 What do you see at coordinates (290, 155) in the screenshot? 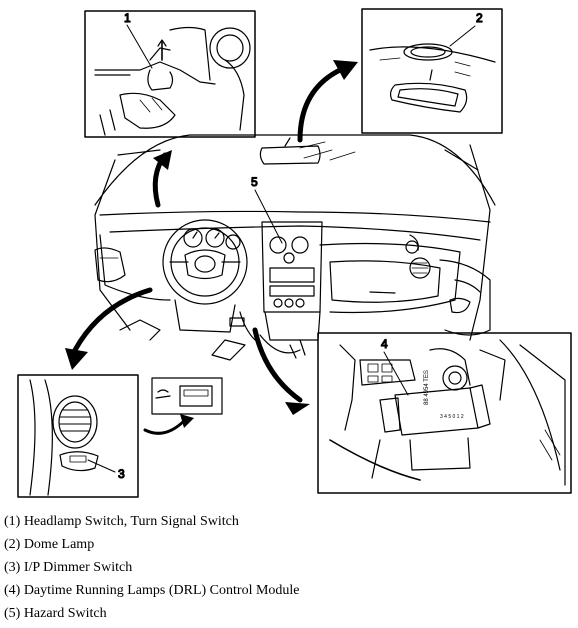
I see `rearview-mirror` at bounding box center [290, 155].